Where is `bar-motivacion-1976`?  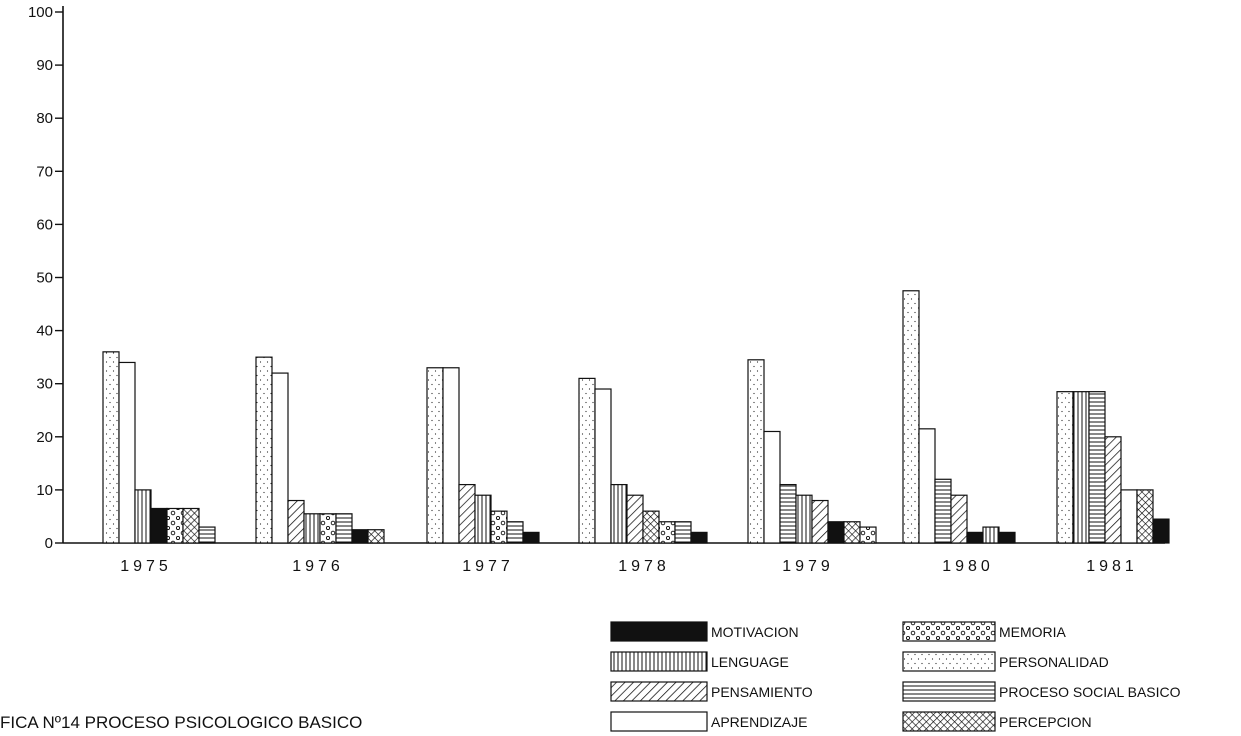
bar-motivacion-1976 is located at coordinates (360, 536).